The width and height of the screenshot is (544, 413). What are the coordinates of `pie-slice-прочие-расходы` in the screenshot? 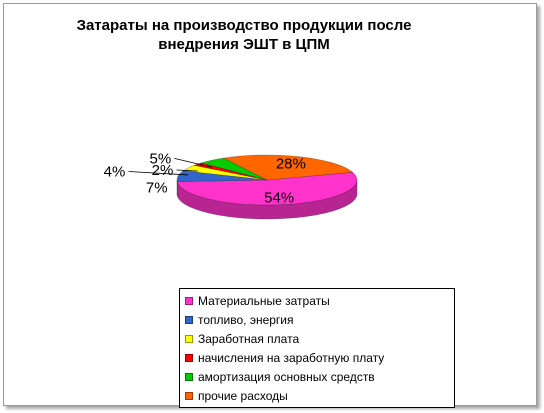 It's located at (288, 167).